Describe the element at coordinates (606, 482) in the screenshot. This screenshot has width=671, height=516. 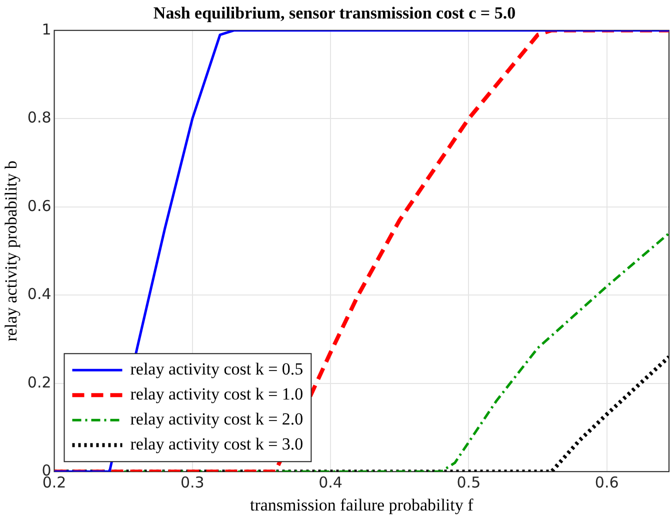
I see `x-tick-label: 0.6` at that location.